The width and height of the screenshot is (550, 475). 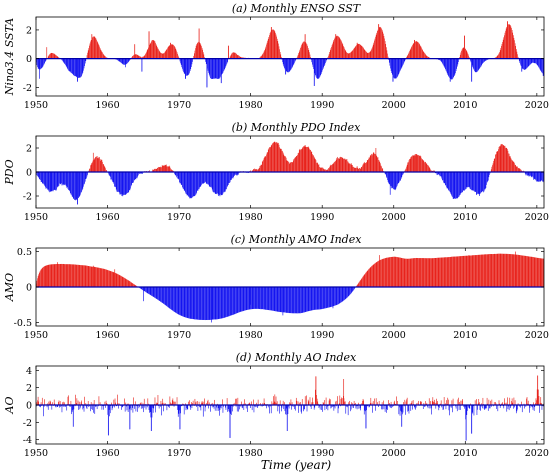 What do you see at coordinates (29, 288) in the screenshot?
I see `y-tick-label: 0` at bounding box center [29, 288].